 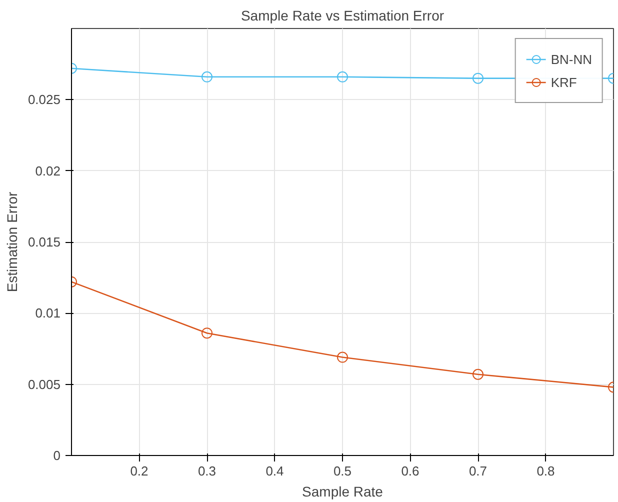 What do you see at coordinates (343, 492) in the screenshot?
I see `x-axis-title: Sample Rate` at bounding box center [343, 492].